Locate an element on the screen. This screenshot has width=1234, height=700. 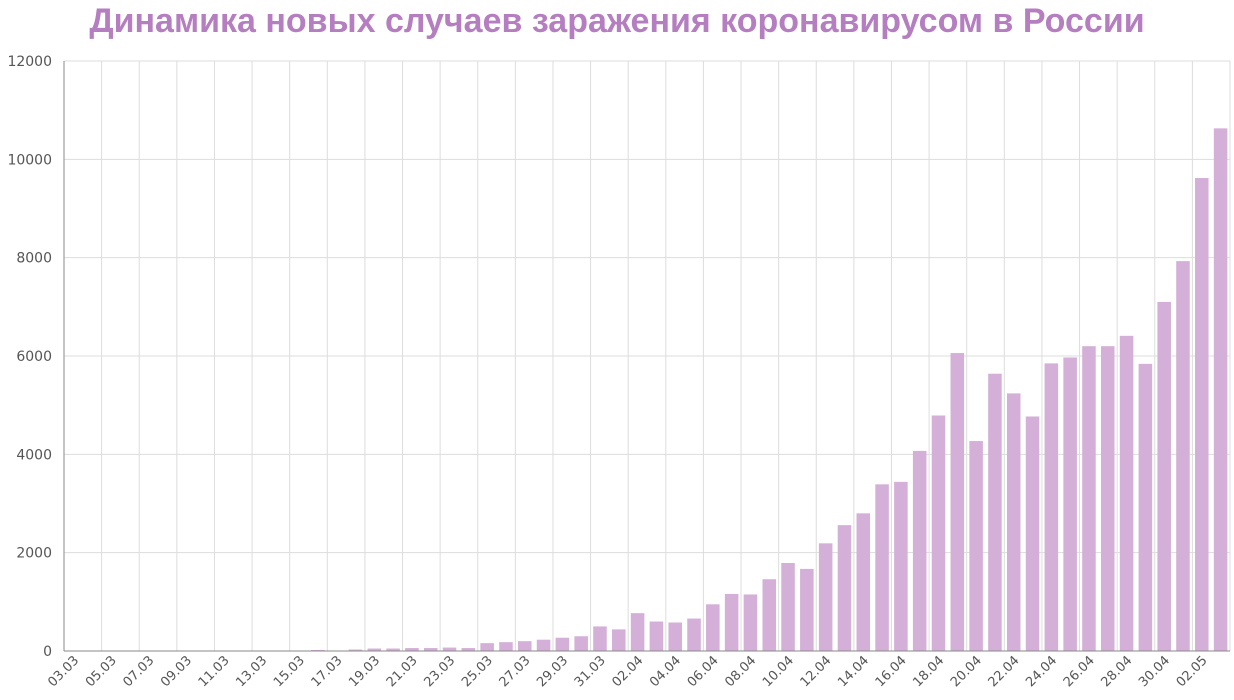
x-tick-label: 02.05 is located at coordinates (1192, 671).